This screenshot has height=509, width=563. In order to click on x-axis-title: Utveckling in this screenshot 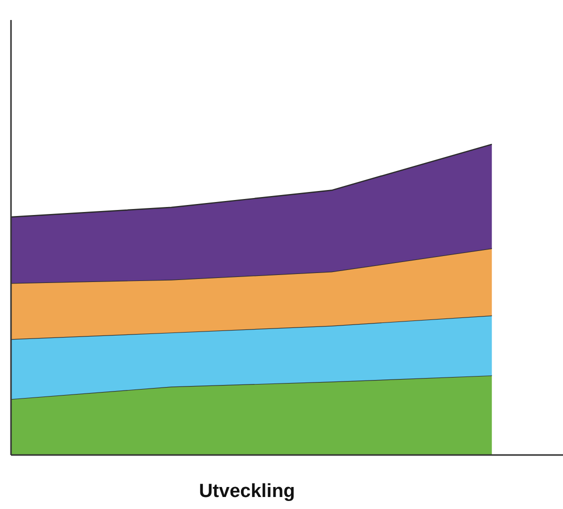, I will do `click(247, 491)`.